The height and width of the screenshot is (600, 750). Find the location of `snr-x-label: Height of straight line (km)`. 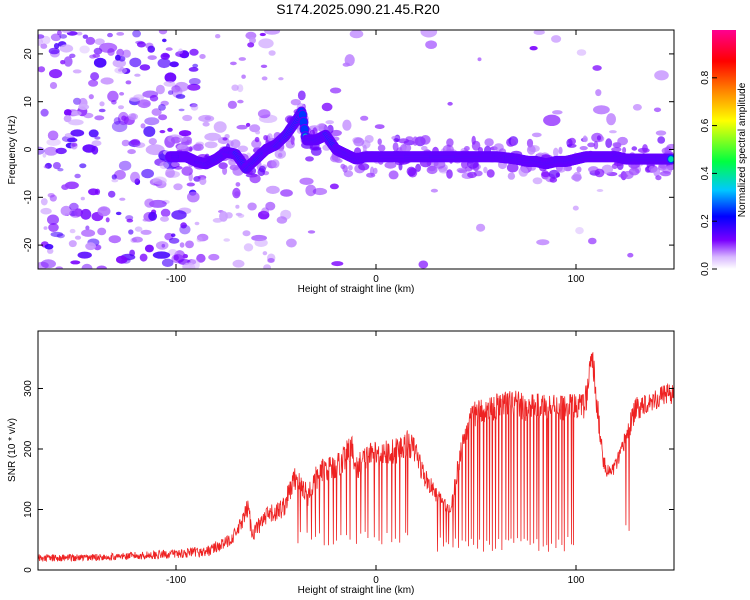

snr-x-label: Height of straight line (km) is located at coordinates (356, 590).